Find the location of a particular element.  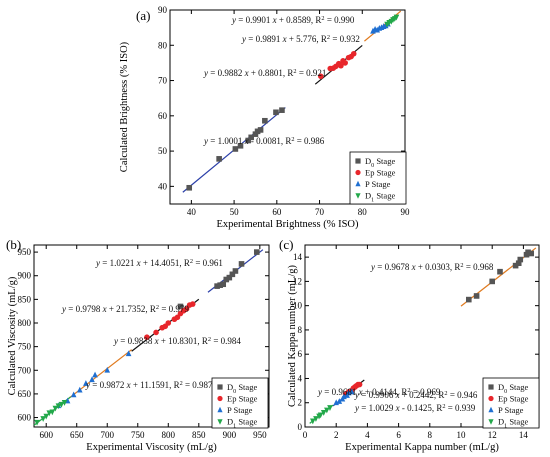

x-tick-label: 10 is located at coordinates (462, 435).